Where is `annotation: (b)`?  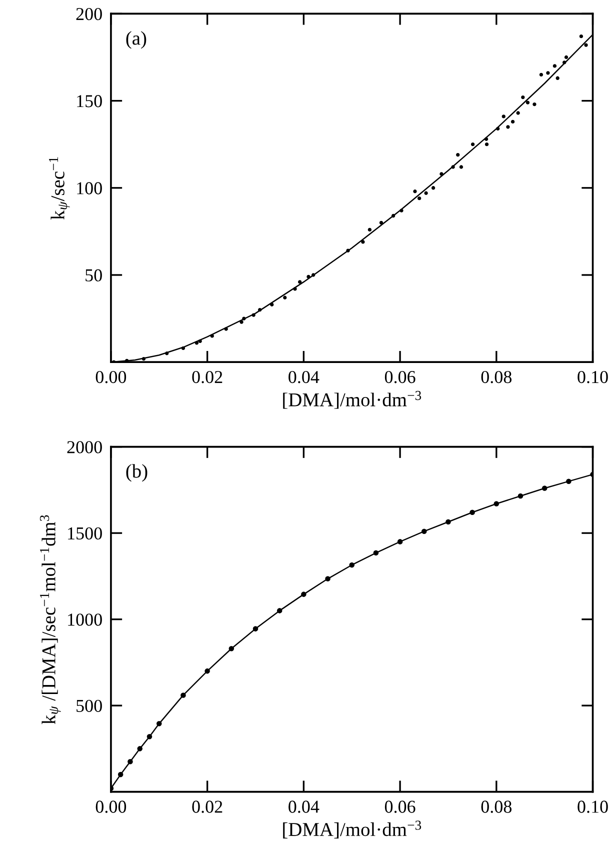 annotation: (b) is located at coordinates (137, 473).